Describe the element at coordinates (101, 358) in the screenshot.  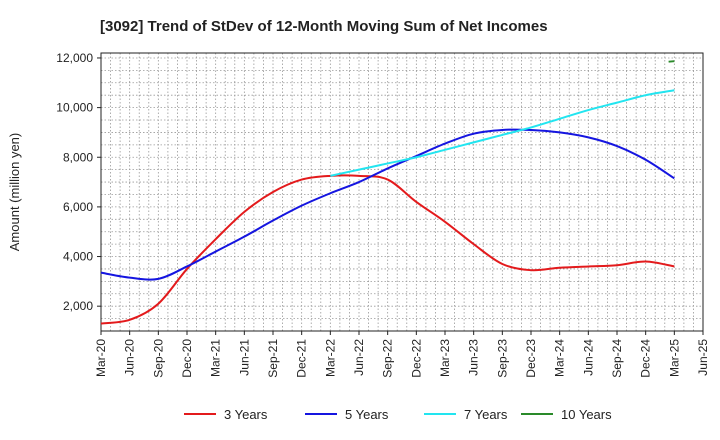
I see `x-tick-label: Mar-20` at that location.